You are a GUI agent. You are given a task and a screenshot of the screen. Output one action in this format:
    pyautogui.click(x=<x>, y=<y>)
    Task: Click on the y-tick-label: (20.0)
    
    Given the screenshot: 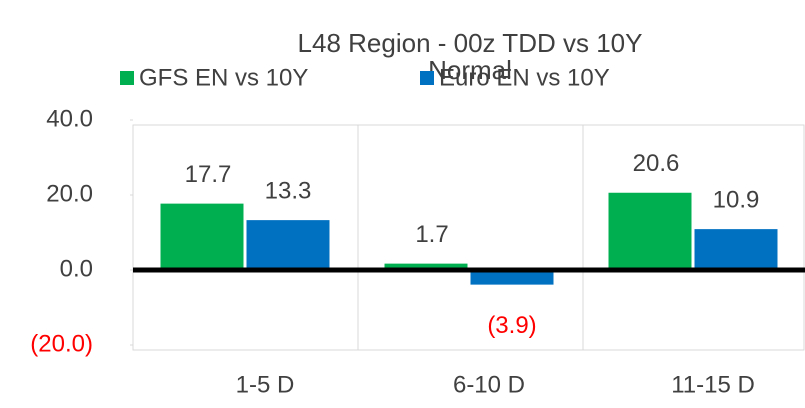 What is the action you would take?
    pyautogui.click(x=61, y=343)
    